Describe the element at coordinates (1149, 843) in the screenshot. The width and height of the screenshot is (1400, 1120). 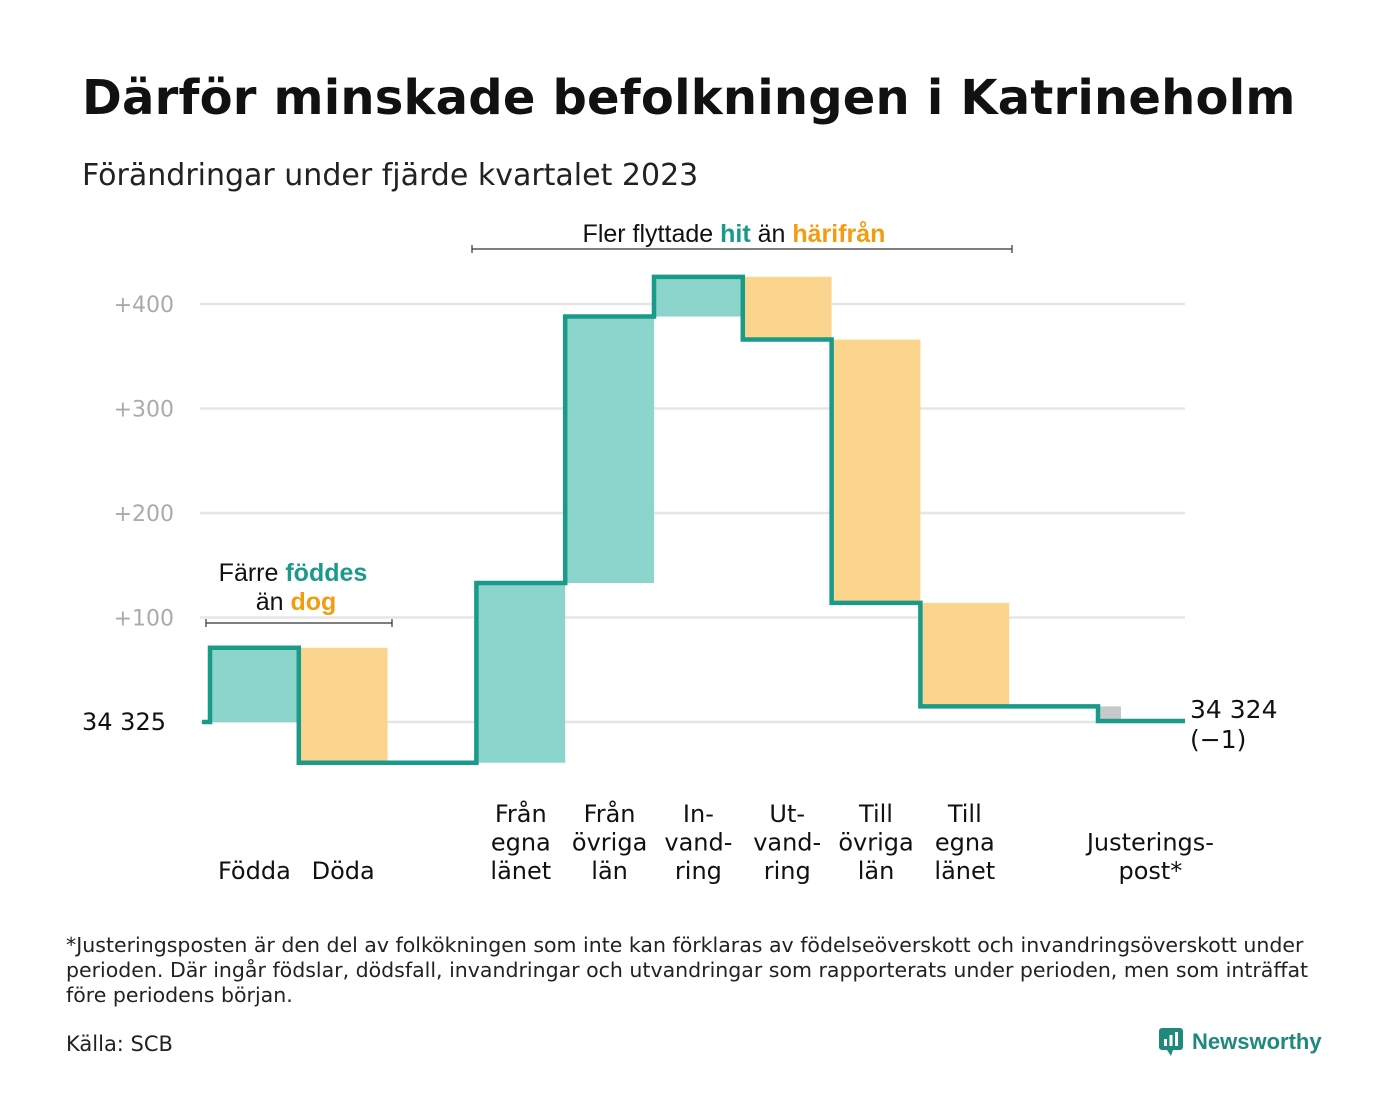
I see `category-label: Justerings-` at that location.